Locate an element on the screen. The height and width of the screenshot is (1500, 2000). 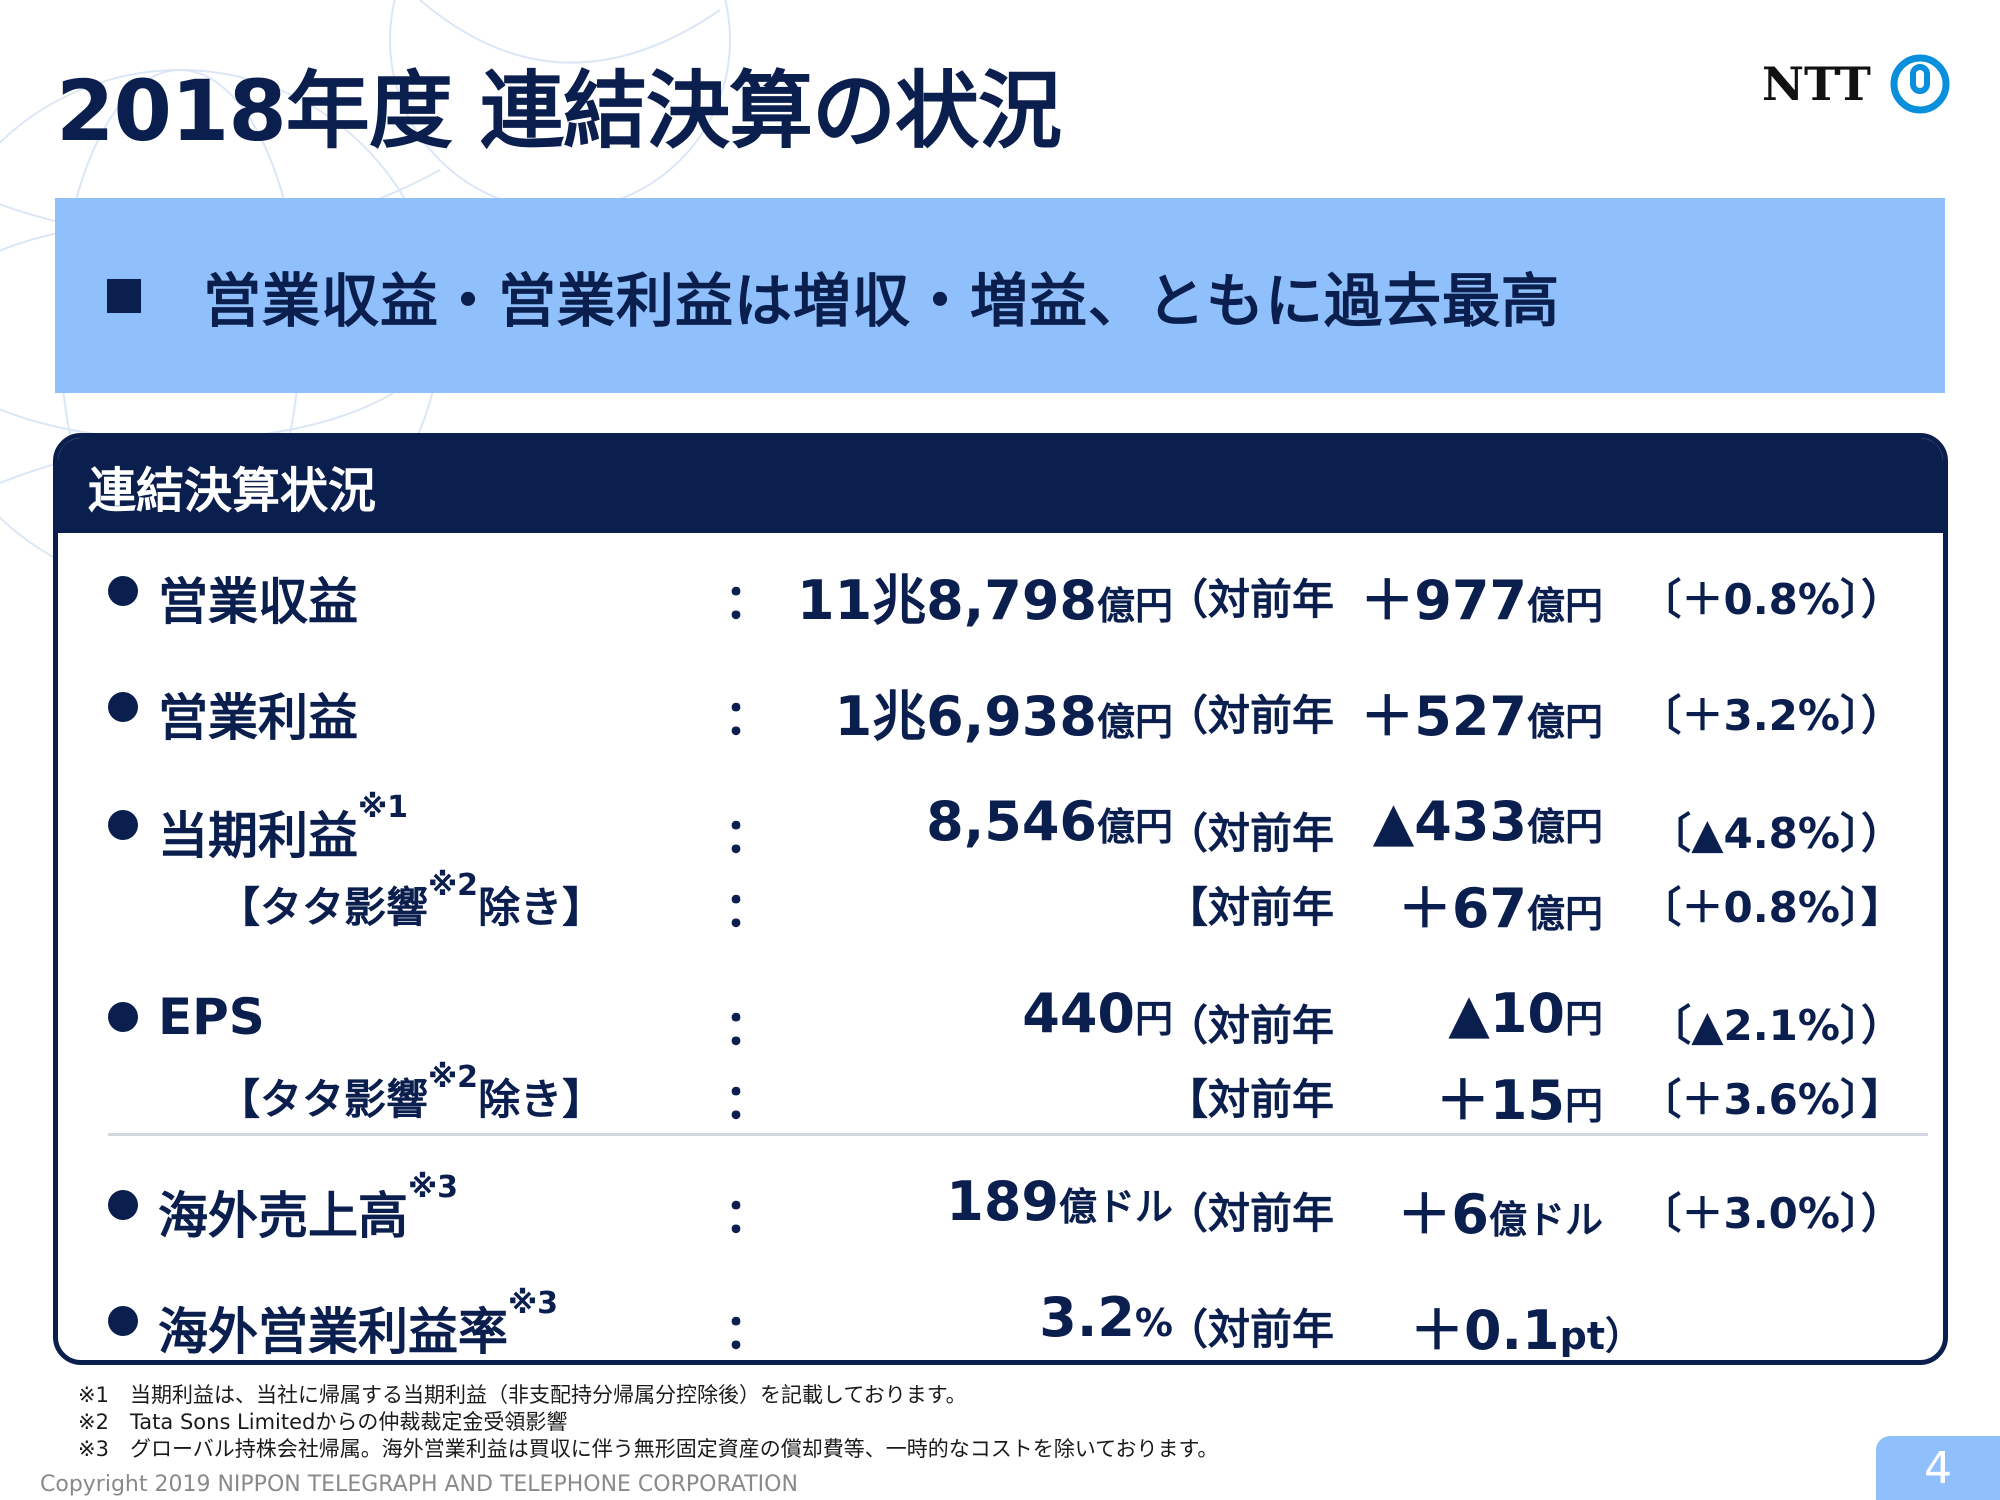
square-bullet-icon is located at coordinates (124, 295).